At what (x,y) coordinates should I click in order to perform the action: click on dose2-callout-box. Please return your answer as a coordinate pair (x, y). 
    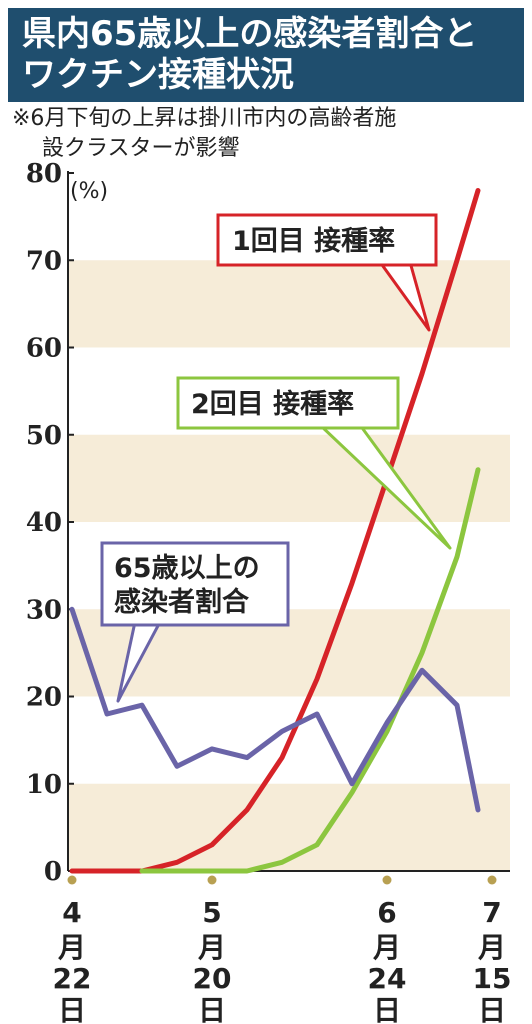
    Looking at the image, I should click on (288, 403).